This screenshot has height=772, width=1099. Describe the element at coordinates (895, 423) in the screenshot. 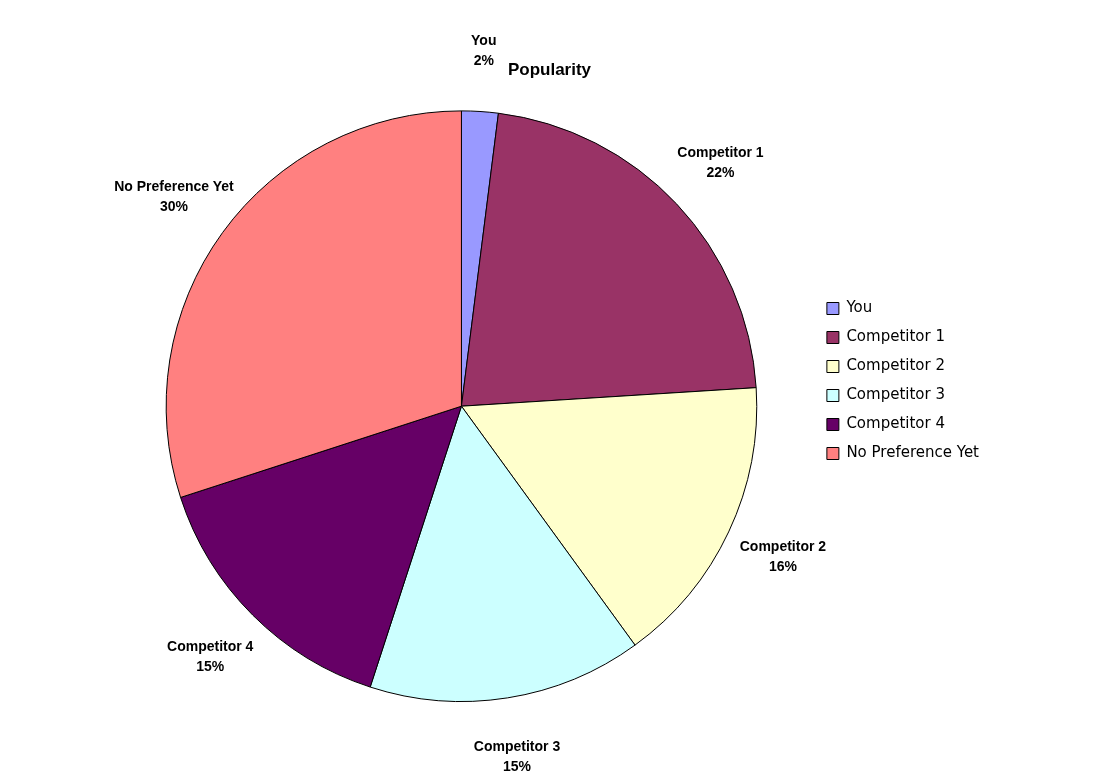

I see `legend-label: Competitor 4` at that location.